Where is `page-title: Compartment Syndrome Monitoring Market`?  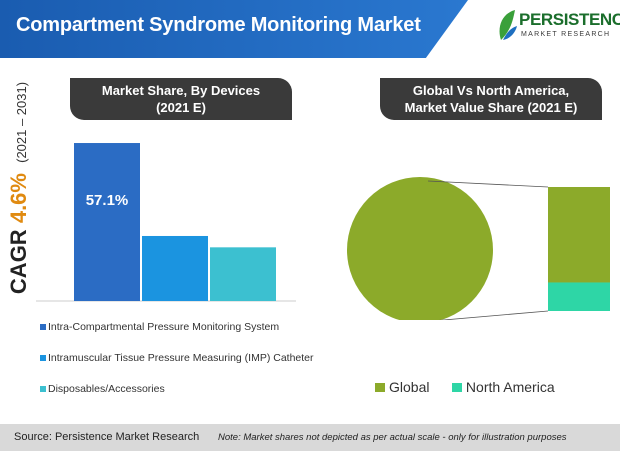 page-title: Compartment Syndrome Monitoring Market is located at coordinates (218, 25).